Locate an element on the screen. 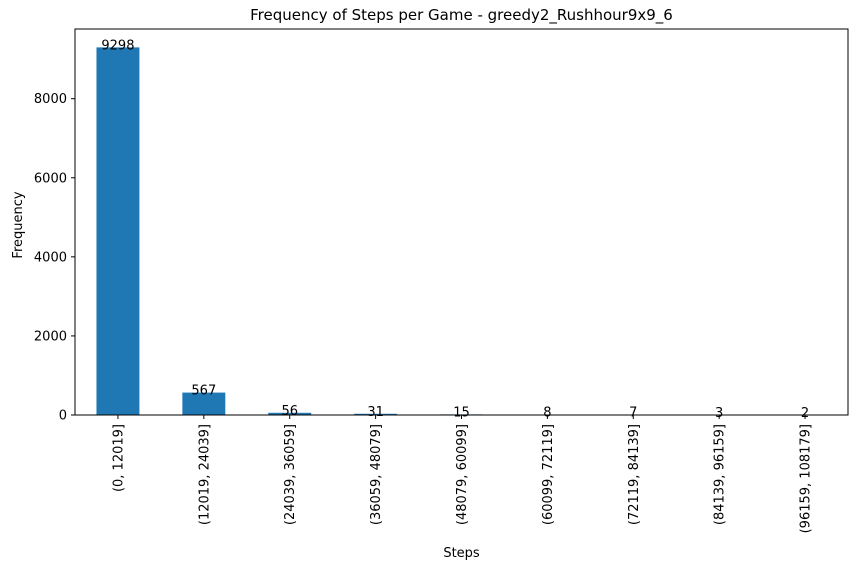 This screenshot has height=571, width=859. x-tick-label: (36059, 48079] is located at coordinates (376, 474).